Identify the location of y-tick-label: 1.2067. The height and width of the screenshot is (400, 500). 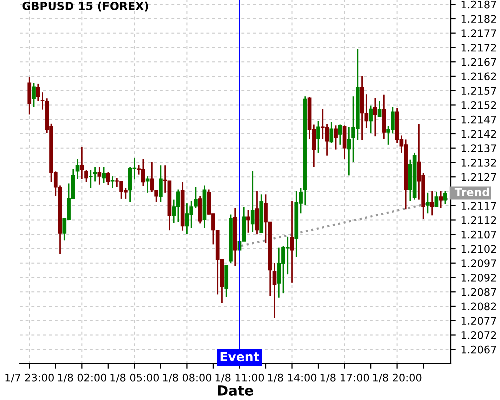
(479, 350).